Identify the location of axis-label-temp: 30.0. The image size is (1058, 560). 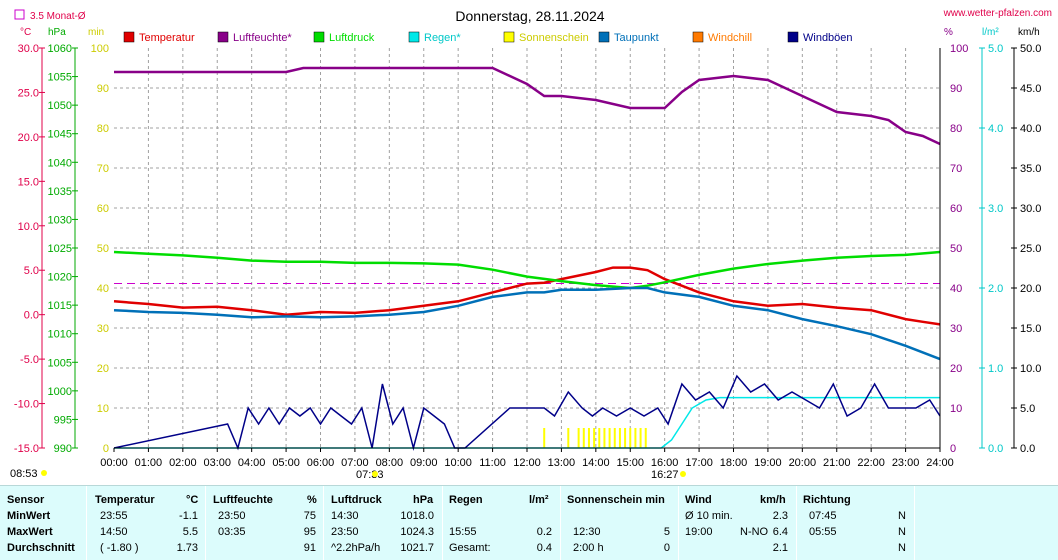
(28, 49).